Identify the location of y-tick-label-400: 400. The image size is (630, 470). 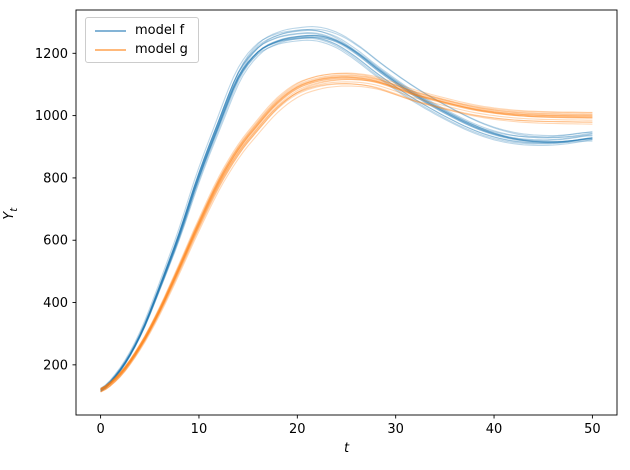
(55, 303).